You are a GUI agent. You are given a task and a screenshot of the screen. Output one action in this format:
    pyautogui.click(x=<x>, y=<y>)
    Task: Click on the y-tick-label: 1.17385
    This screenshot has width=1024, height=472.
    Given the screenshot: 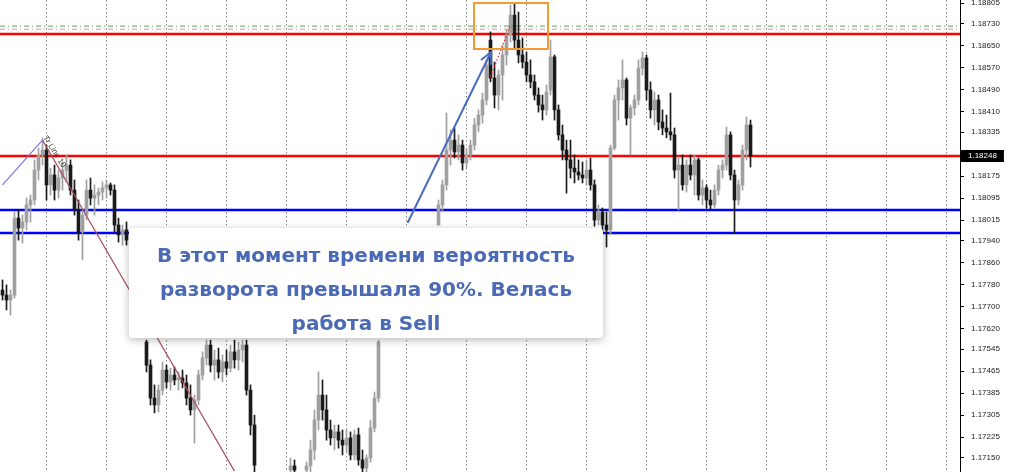 What is the action you would take?
    pyautogui.click(x=986, y=393)
    